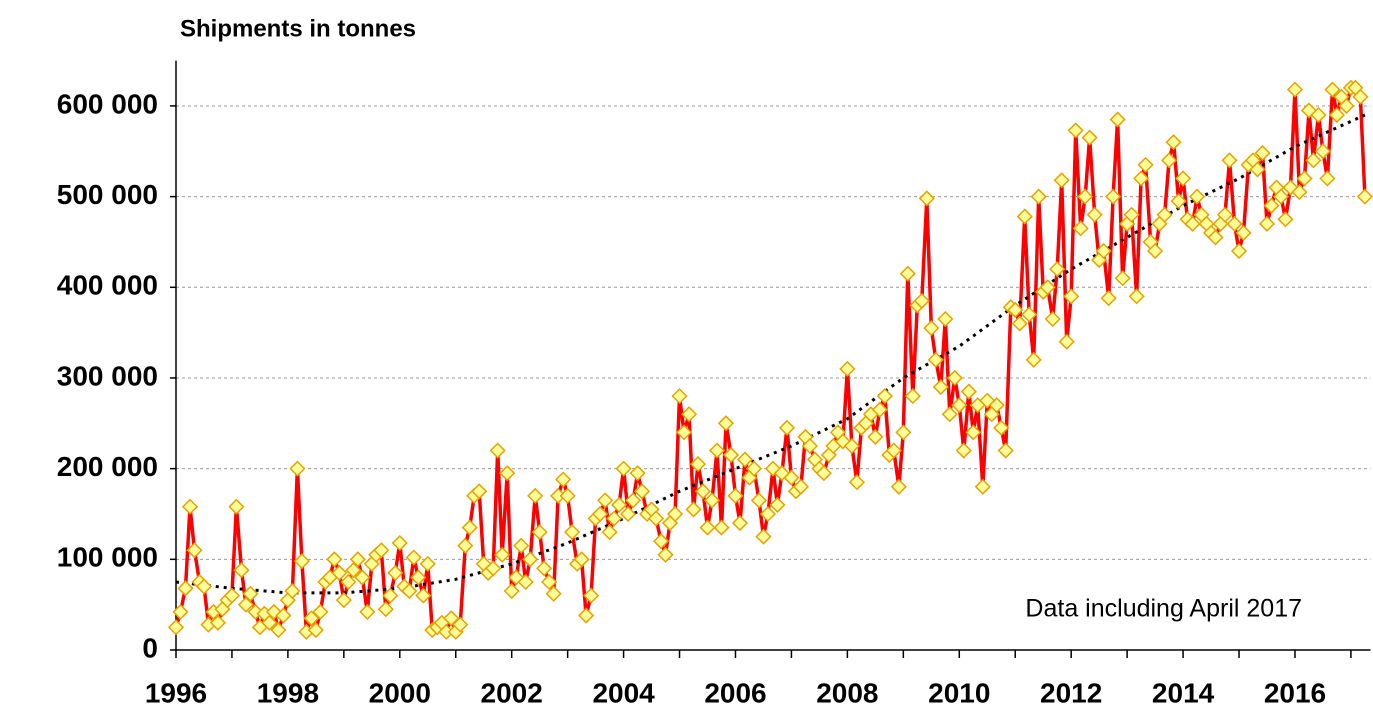 Image resolution: width=1373 pixels, height=713 pixels. Describe the element at coordinates (400, 692) in the screenshot. I see `x-tick-label: 2000` at that location.